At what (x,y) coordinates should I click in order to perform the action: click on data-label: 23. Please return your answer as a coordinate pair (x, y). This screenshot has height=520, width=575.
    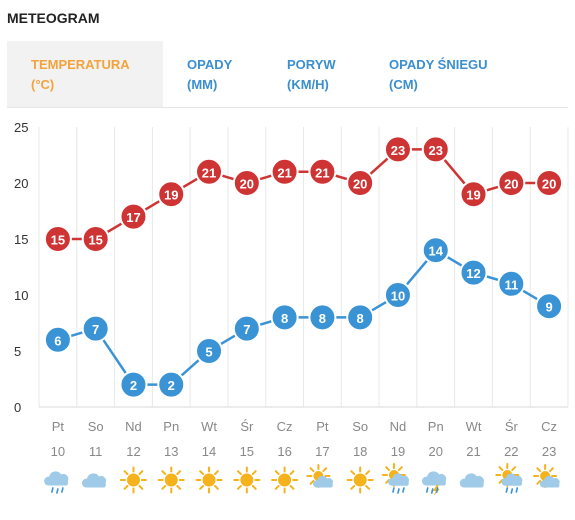
    Looking at the image, I should click on (398, 150).